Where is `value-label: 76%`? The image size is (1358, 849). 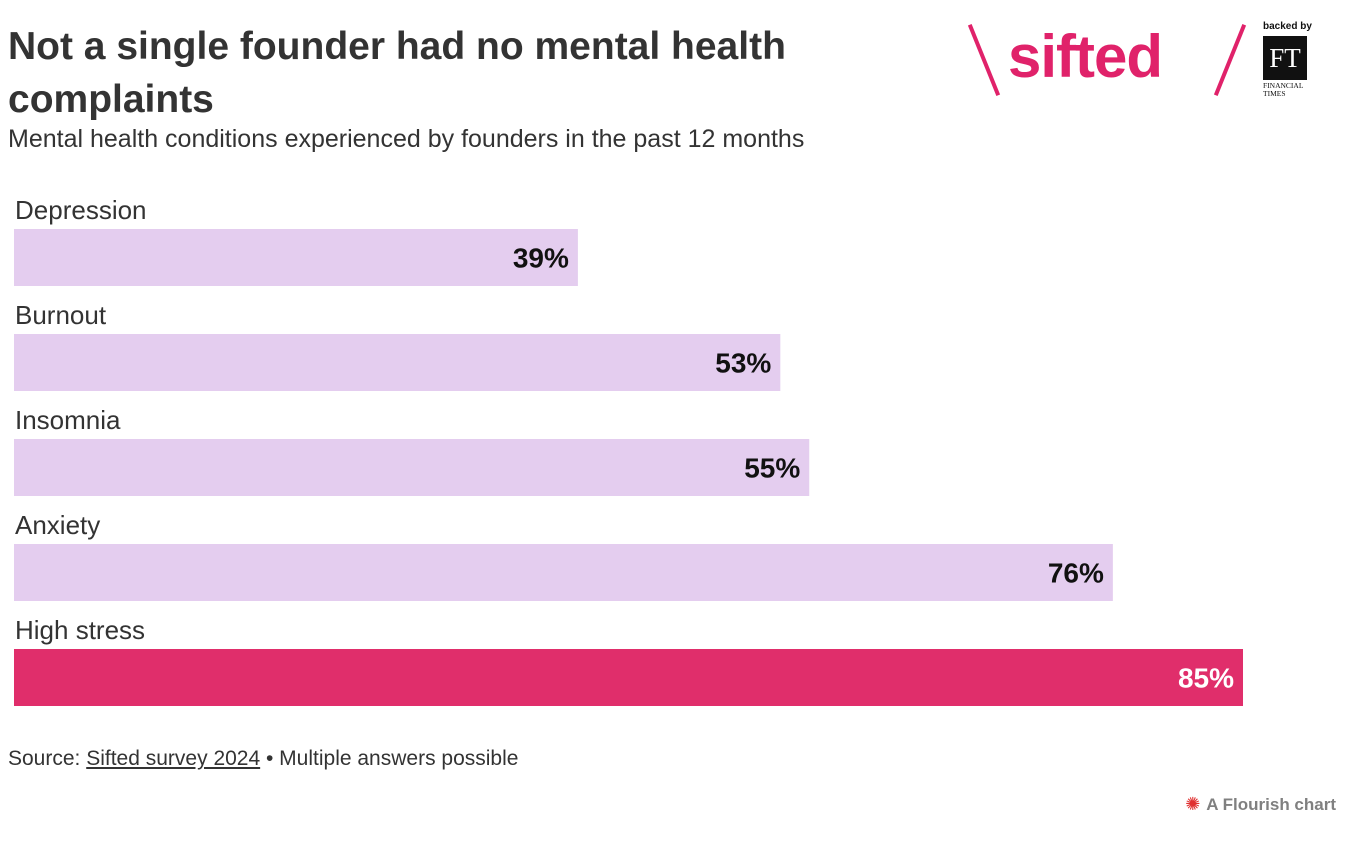 value-label: 76% is located at coordinates (1076, 573).